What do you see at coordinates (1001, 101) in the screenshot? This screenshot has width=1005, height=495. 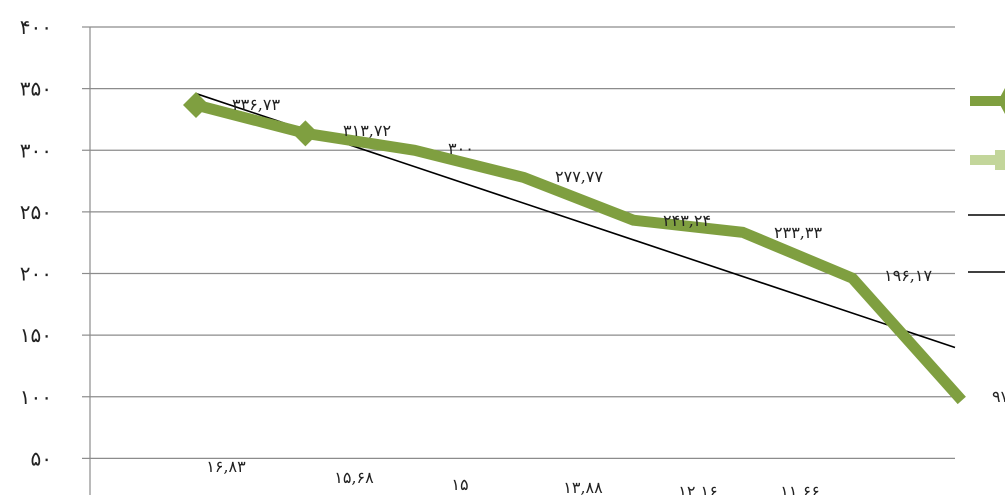 I see `legend-series-1-marker` at bounding box center [1001, 101].